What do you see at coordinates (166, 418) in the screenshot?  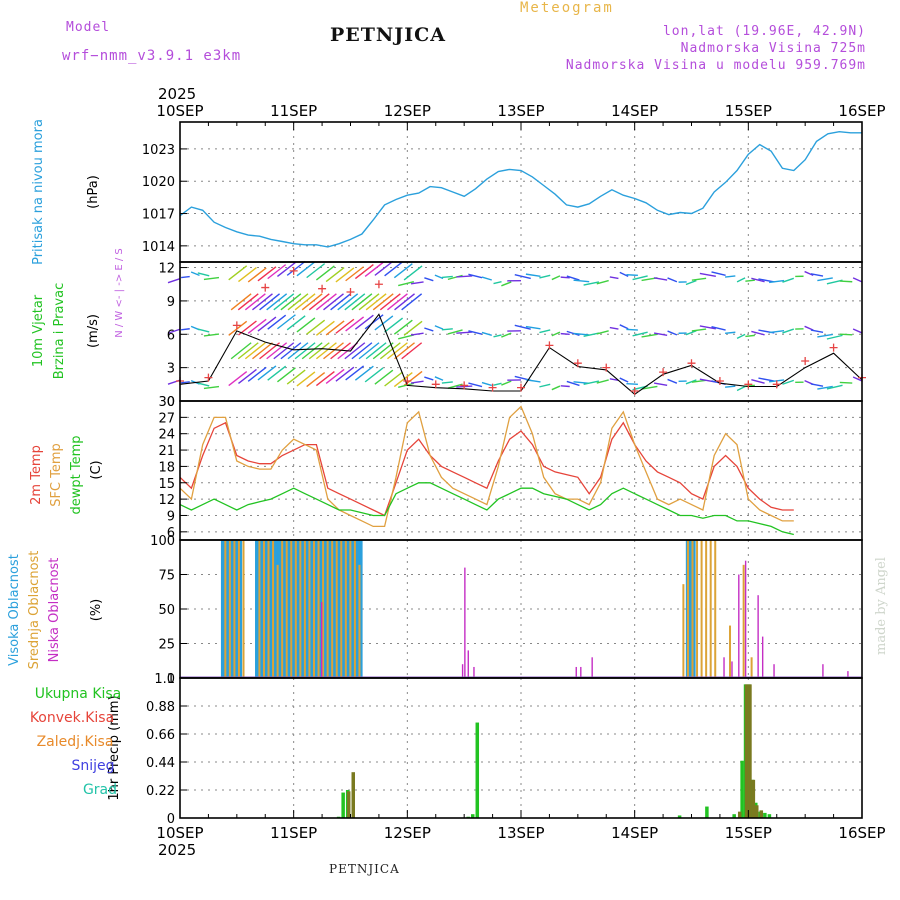 I see `ytick-label-temperature: 27` at bounding box center [166, 418].